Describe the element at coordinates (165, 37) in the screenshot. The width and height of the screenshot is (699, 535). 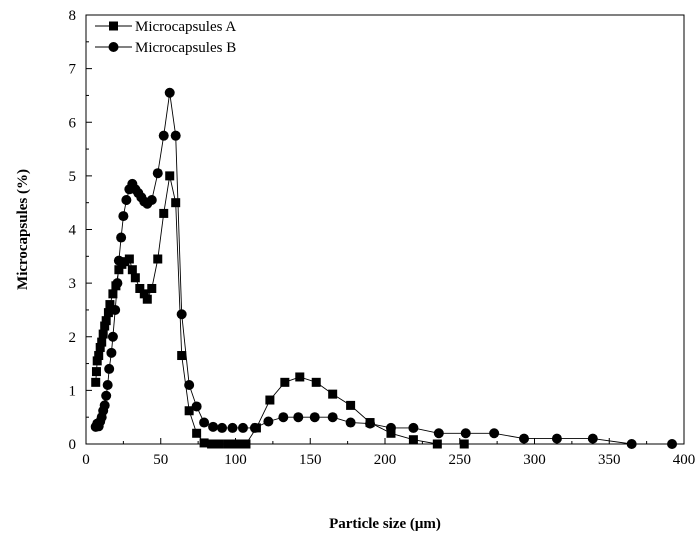
I see `legend: Microcapsules A Microcapsules B` at that location.